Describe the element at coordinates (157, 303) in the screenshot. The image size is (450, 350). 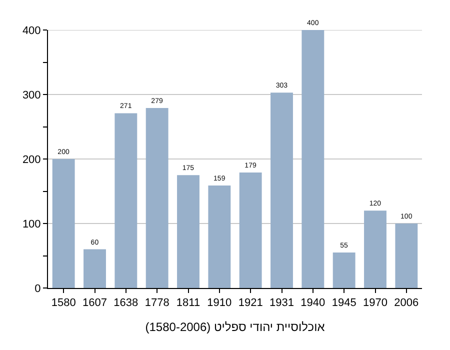
I see `x-tick-label: 1778` at that location.